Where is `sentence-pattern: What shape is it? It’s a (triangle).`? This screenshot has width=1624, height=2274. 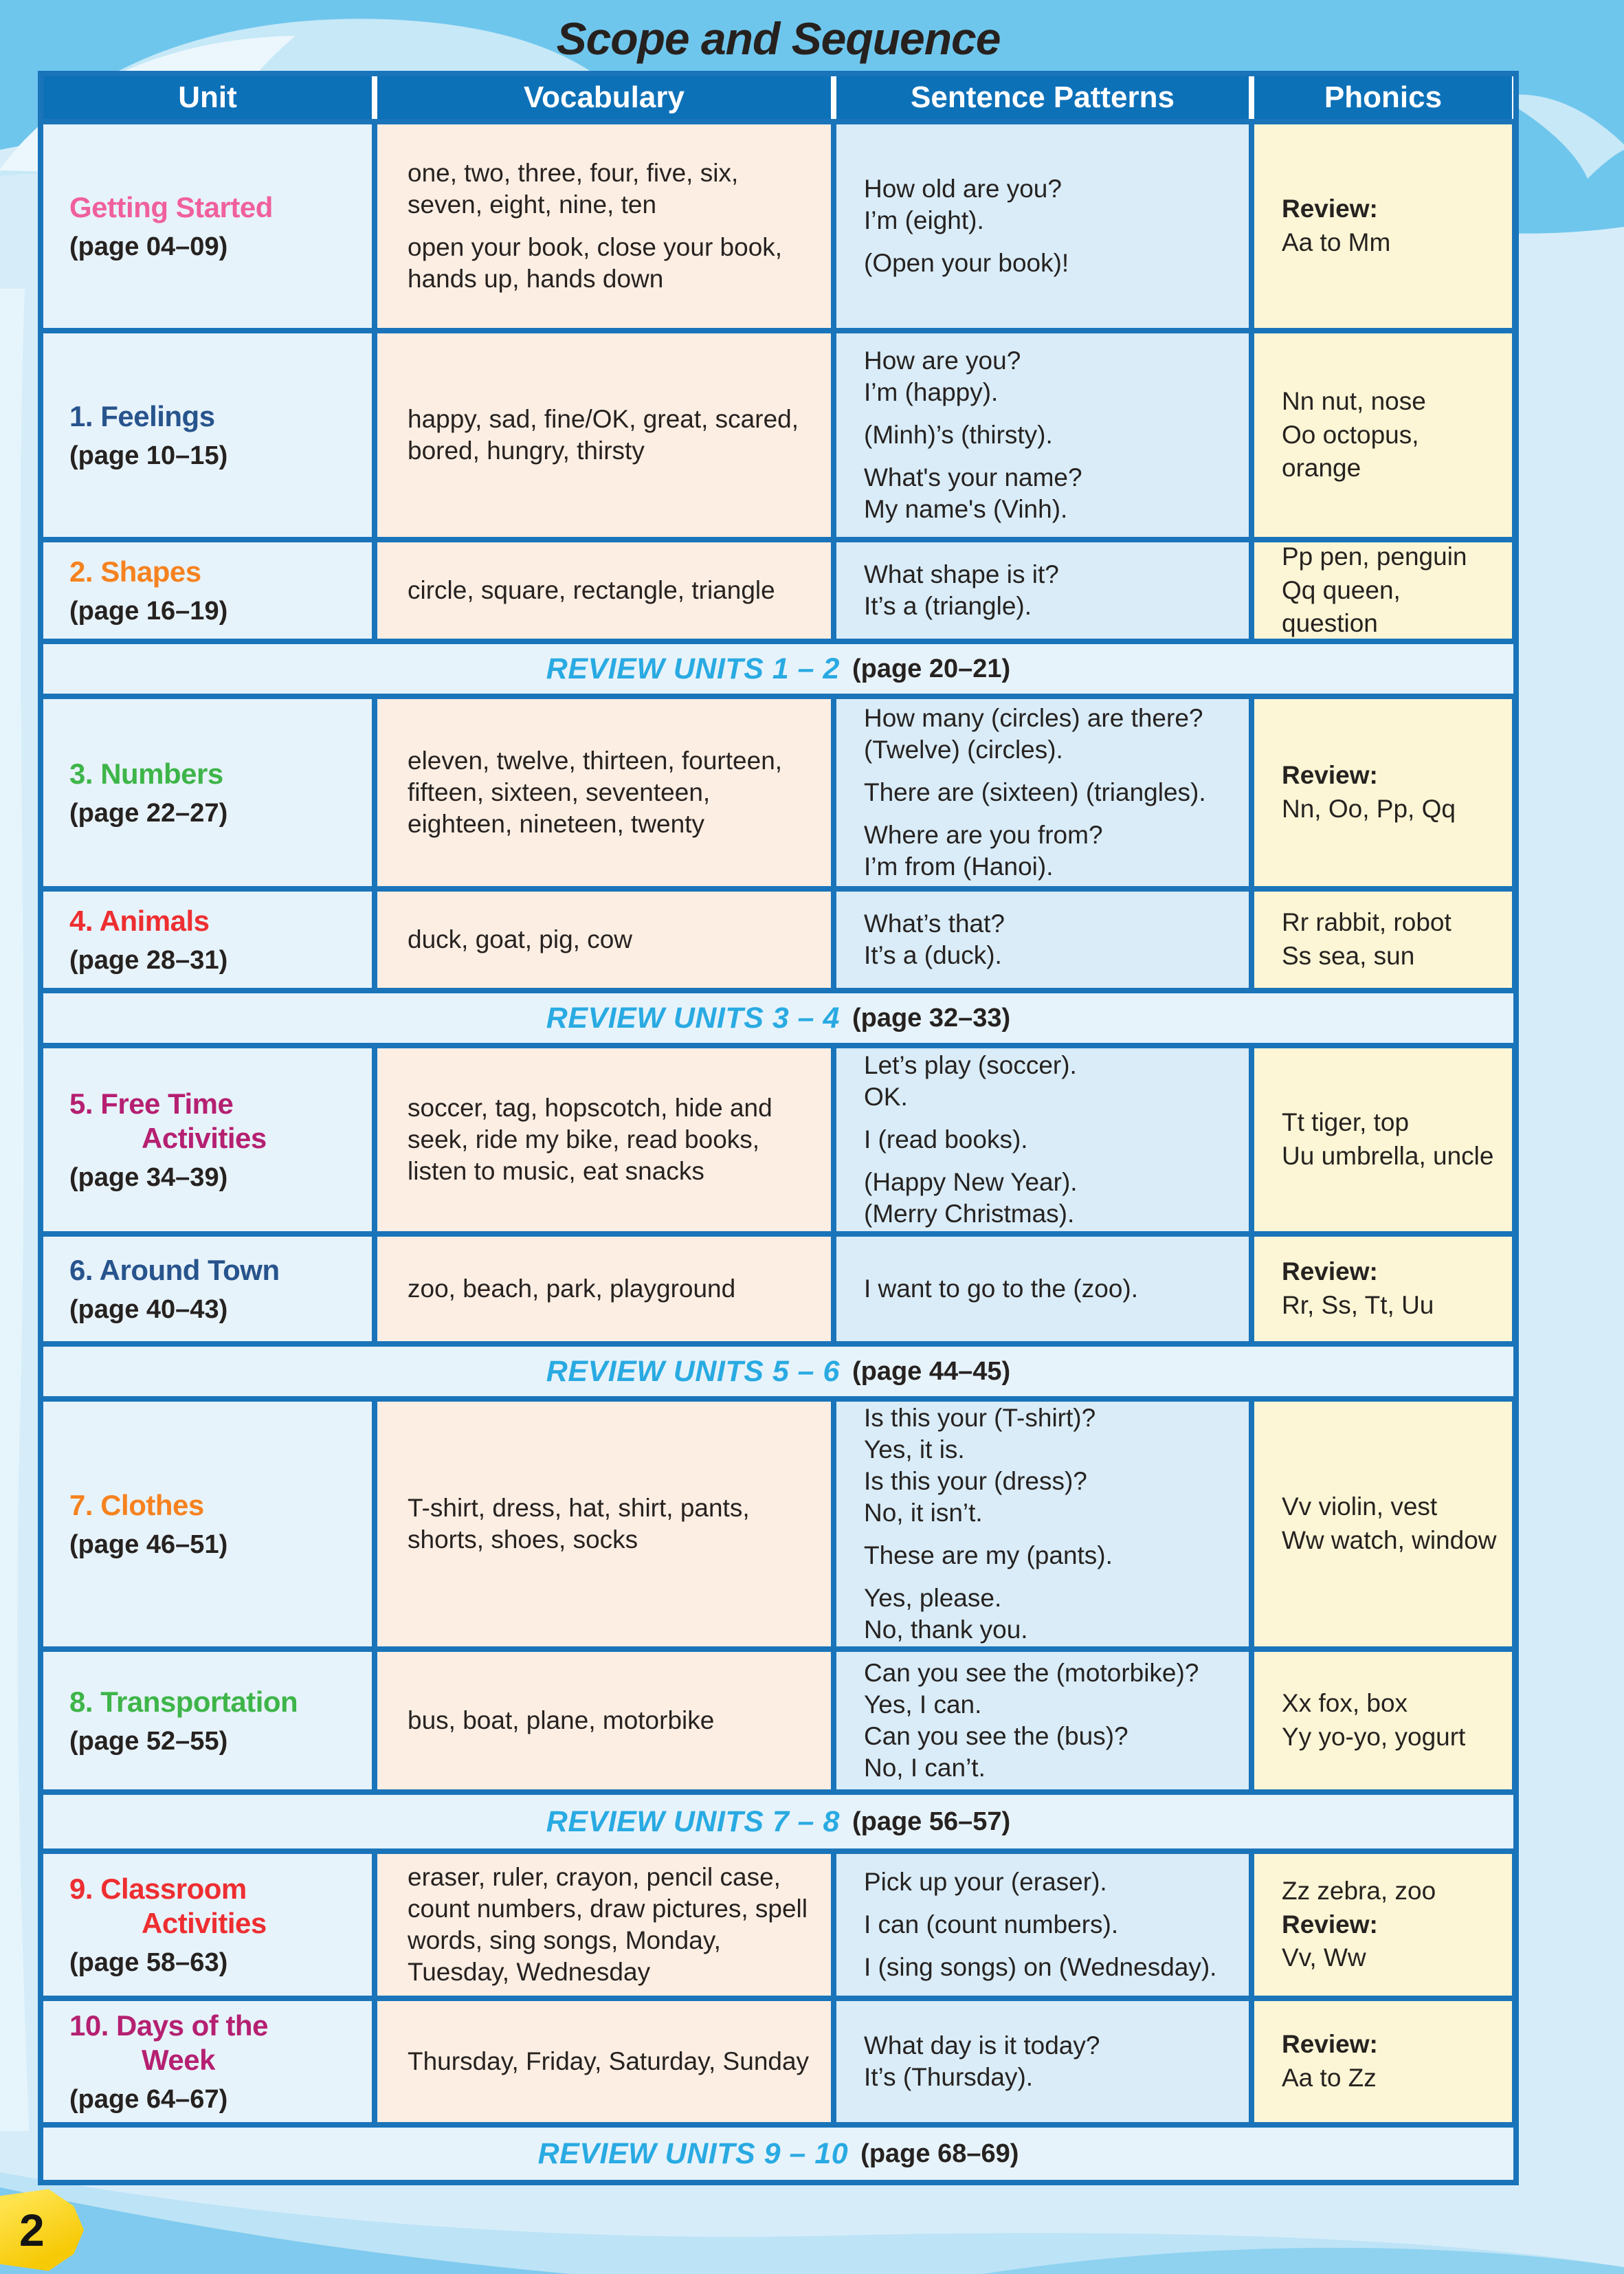 sentence-pattern: What shape is it? It’s a (triangle). is located at coordinates (961, 590).